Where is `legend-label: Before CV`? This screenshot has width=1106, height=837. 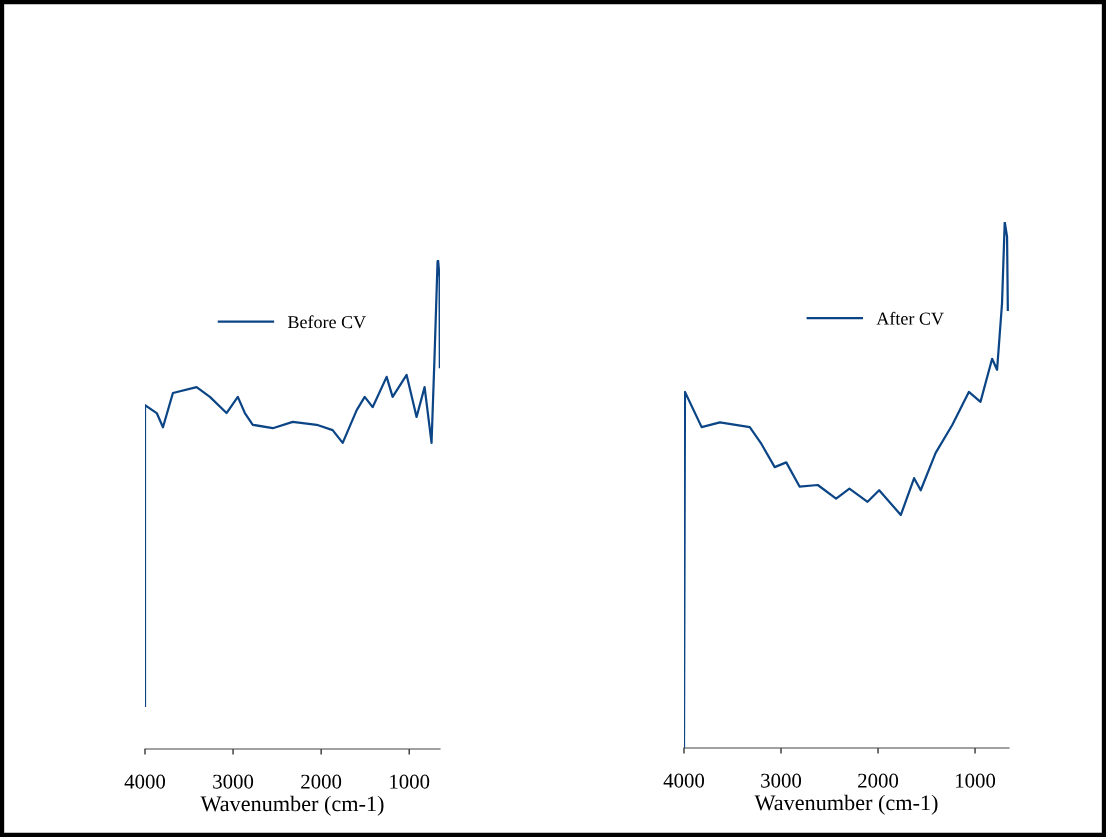
legend-label: Before CV is located at coordinates (326, 322).